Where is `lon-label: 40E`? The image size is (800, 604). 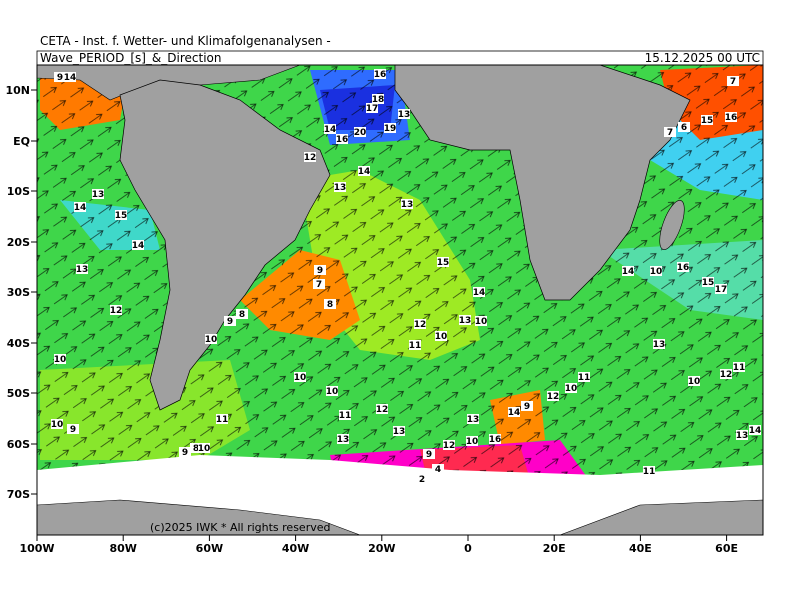 lon-label: 40E is located at coordinates (640, 548).